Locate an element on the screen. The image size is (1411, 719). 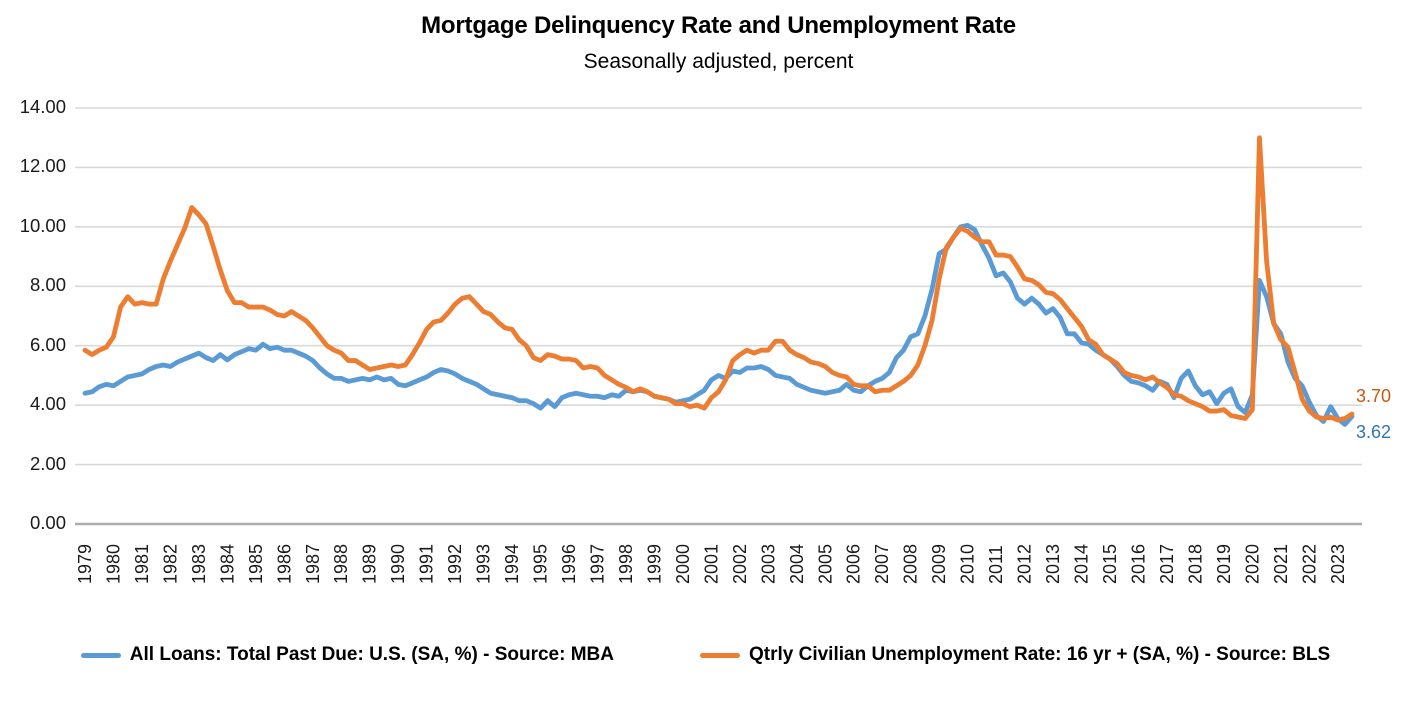
x-tick-label: 2002 is located at coordinates (740, 564).